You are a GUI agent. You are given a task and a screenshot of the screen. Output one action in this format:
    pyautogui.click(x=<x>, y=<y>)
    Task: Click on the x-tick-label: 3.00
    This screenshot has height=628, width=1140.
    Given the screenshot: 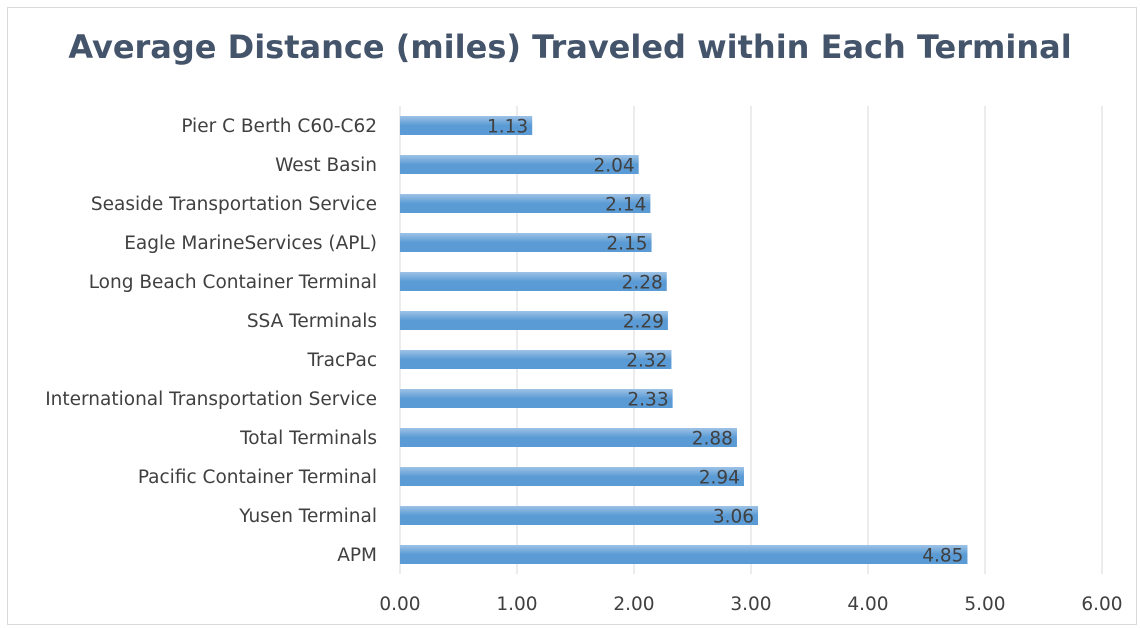 What is the action you would take?
    pyautogui.click(x=750, y=604)
    